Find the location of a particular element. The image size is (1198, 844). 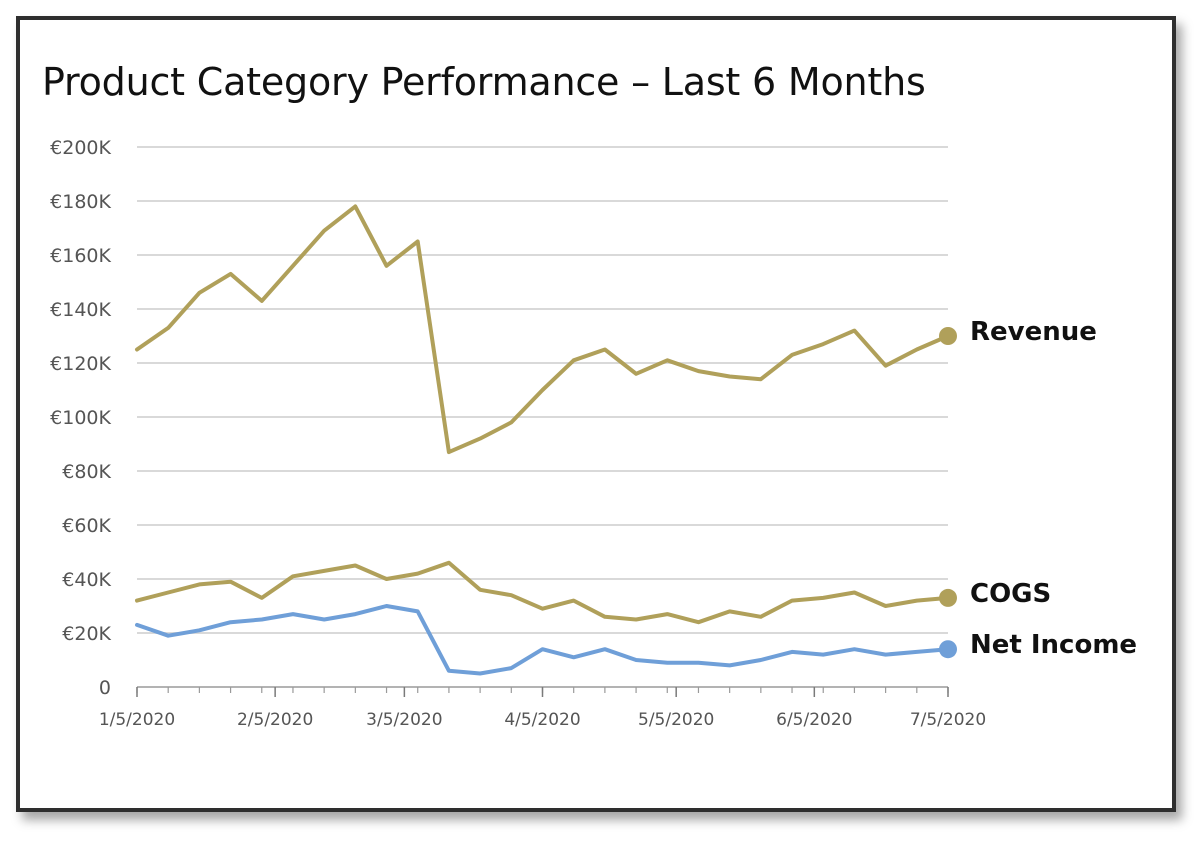

y-tick-label: €200K is located at coordinates (80, 148).